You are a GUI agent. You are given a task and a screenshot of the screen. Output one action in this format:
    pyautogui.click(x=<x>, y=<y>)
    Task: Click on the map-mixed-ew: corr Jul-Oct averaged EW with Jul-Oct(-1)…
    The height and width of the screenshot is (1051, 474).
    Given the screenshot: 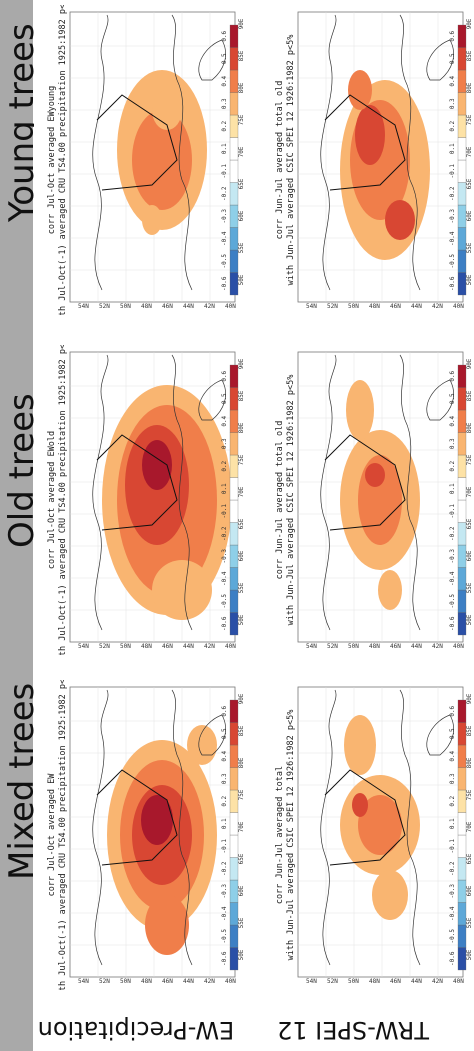 What is the action you would take?
    pyautogui.click(x=145, y=835)
    